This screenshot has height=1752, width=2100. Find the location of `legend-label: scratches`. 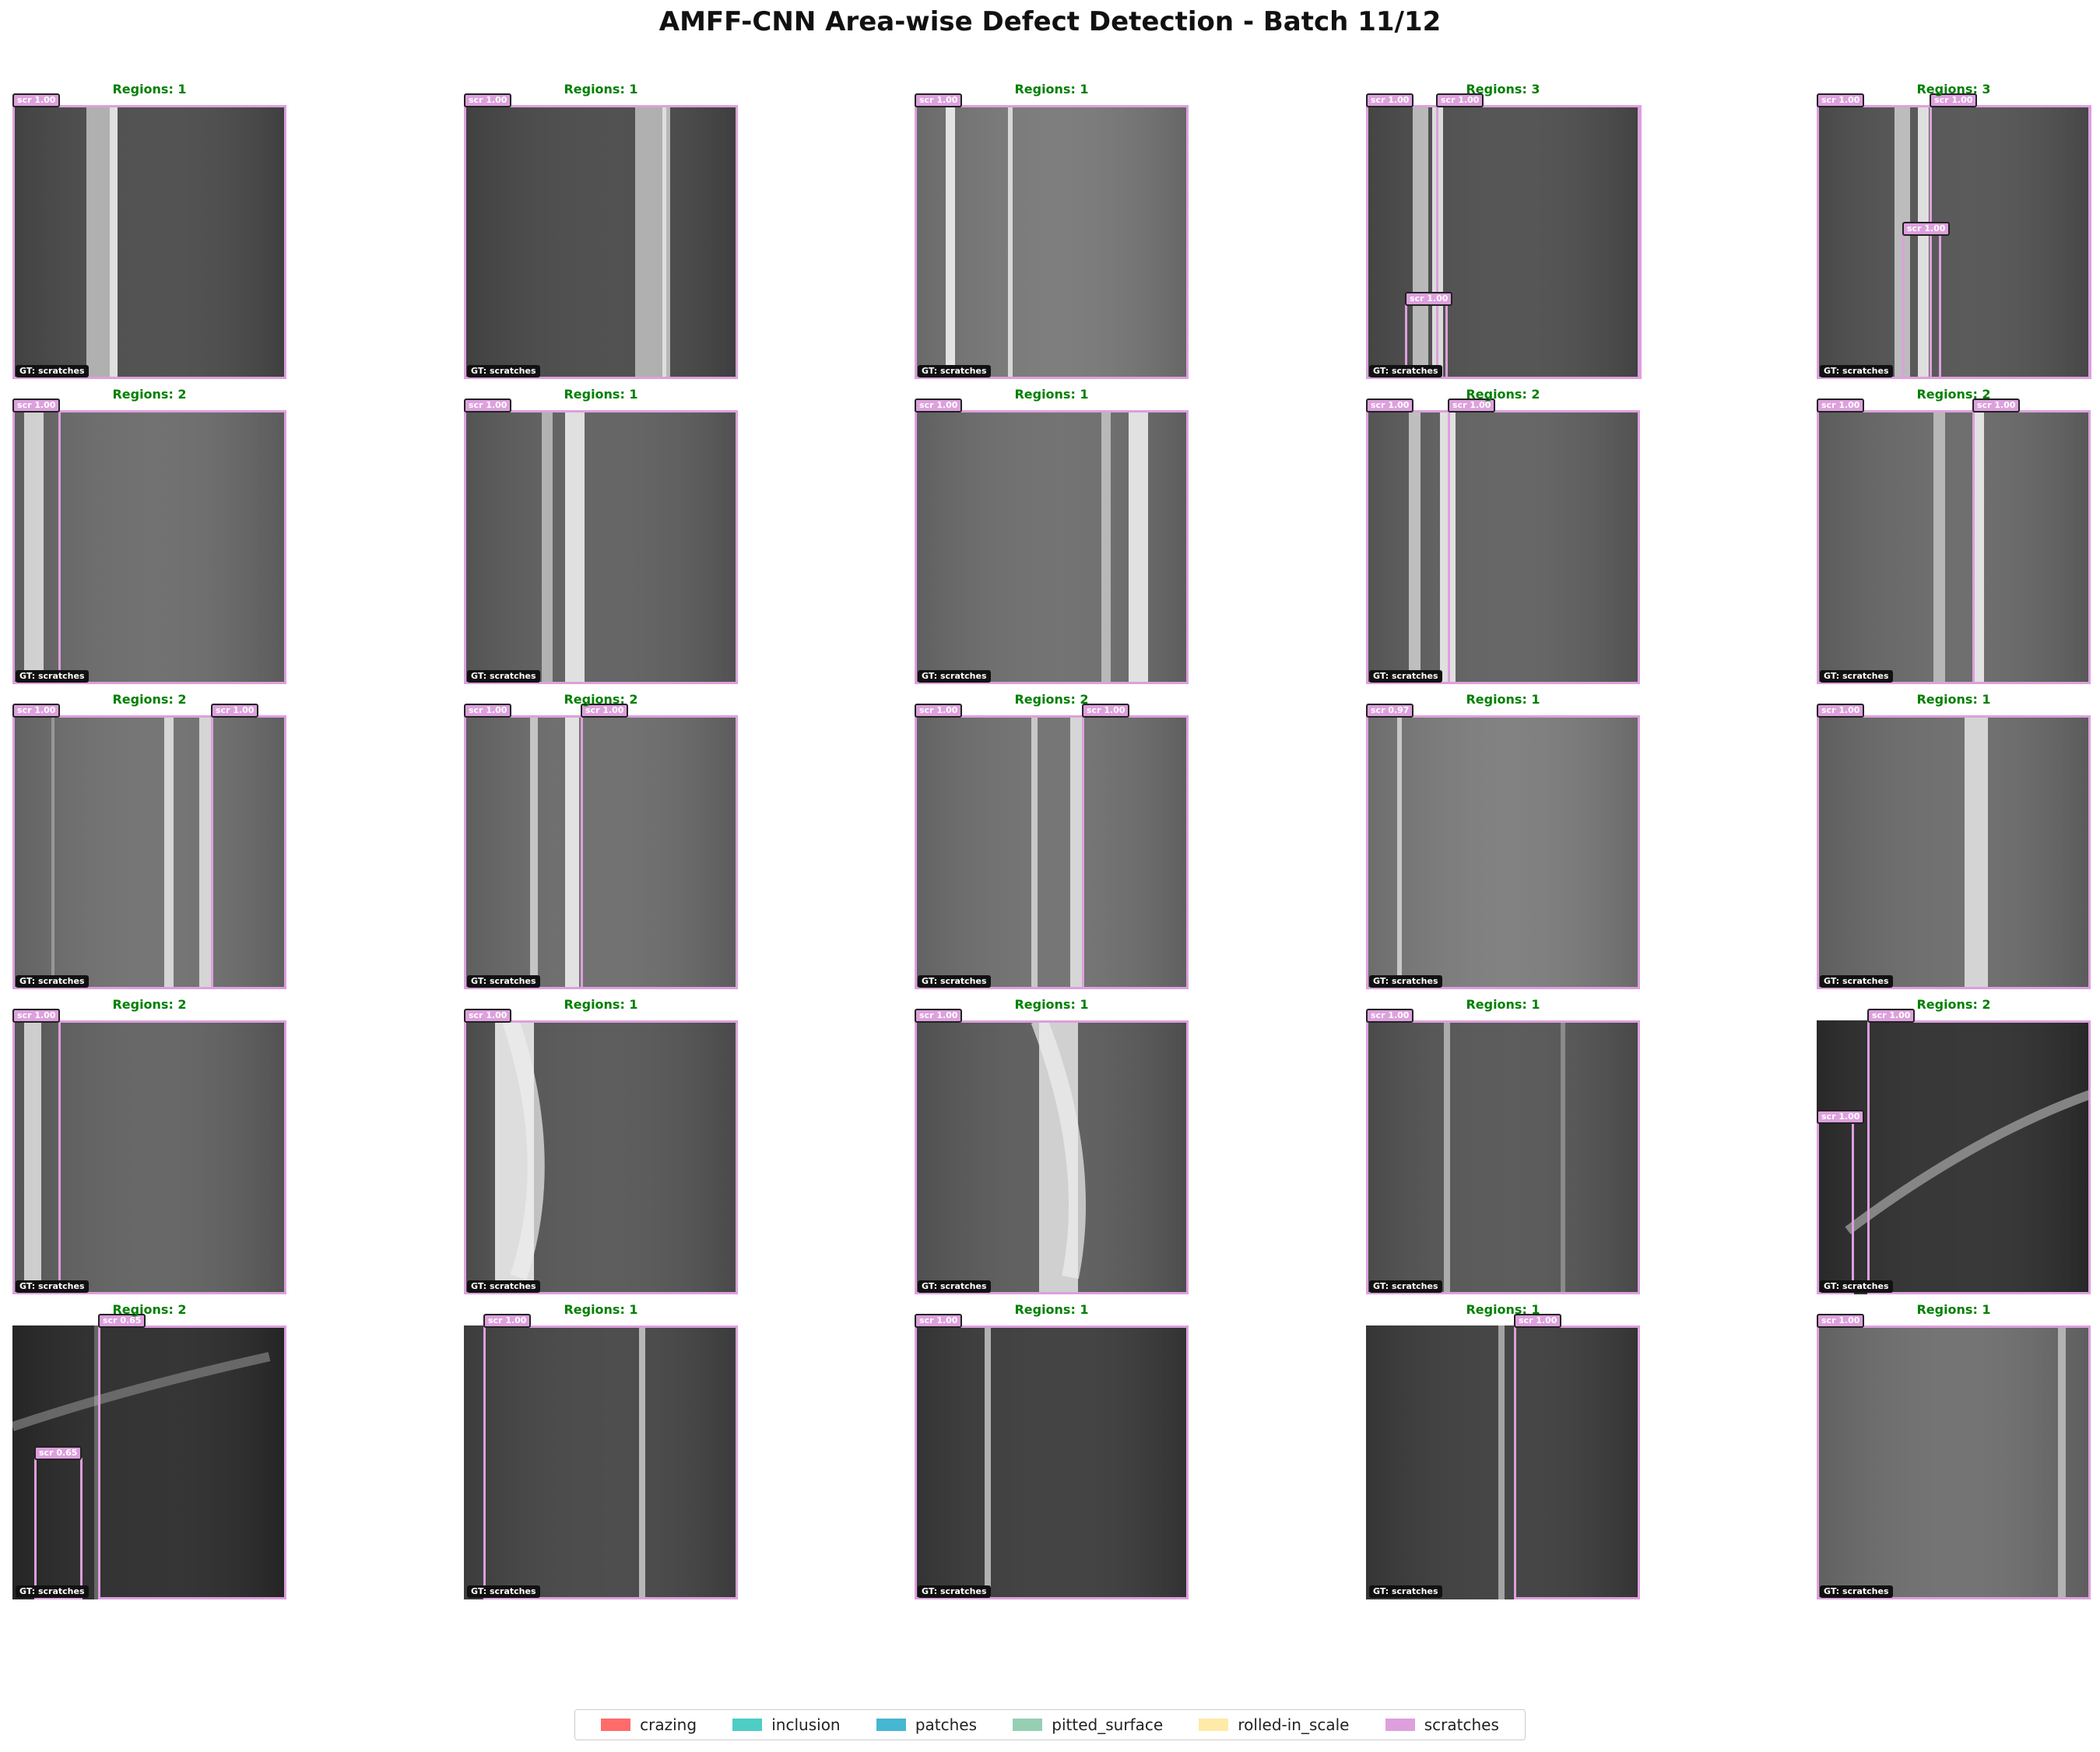

legend-label: scratches is located at coordinates (1461, 1725).